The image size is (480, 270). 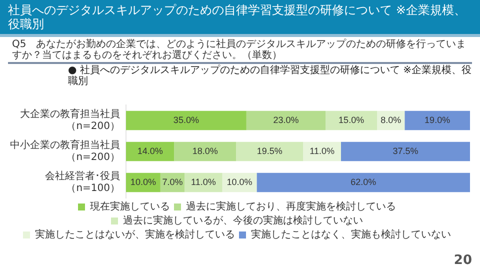 What do you see at coordinates (463, 260) in the screenshot?
I see `text: 20` at bounding box center [463, 260].